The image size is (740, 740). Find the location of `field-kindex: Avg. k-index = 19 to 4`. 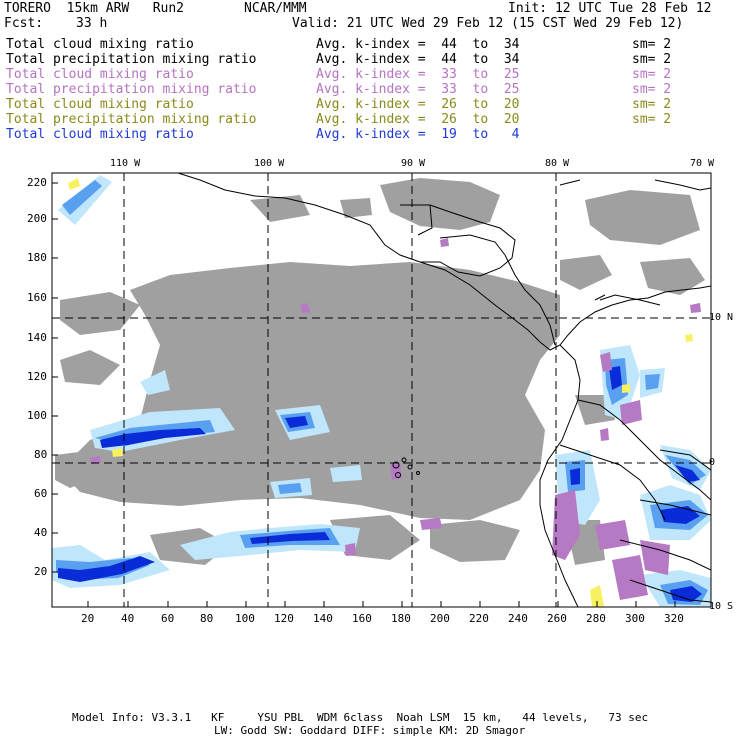

field-kindex: Avg. k-index = 19 to 4 is located at coordinates (418, 134).